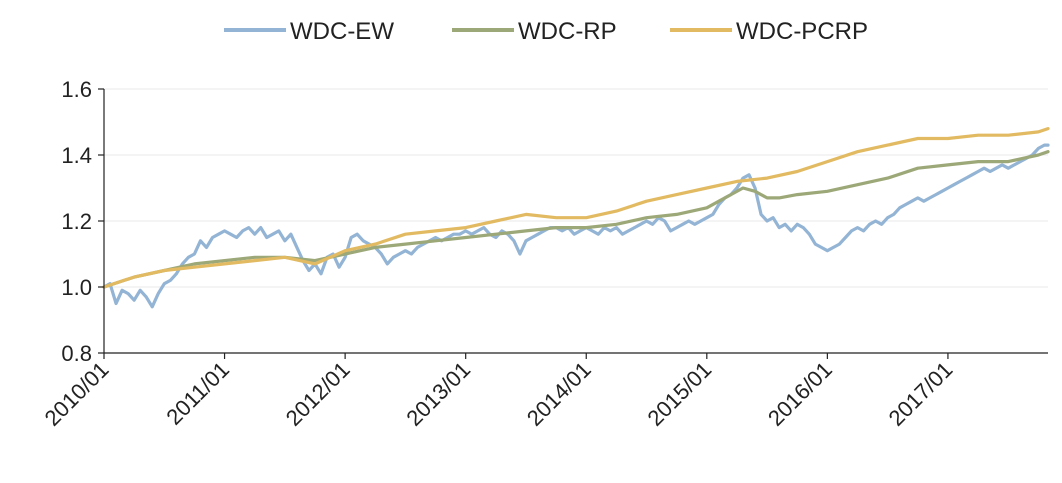 Image resolution: width=1062 pixels, height=483 pixels. What do you see at coordinates (567, 31) in the screenshot?
I see `legend-label: WDC-RP` at bounding box center [567, 31].